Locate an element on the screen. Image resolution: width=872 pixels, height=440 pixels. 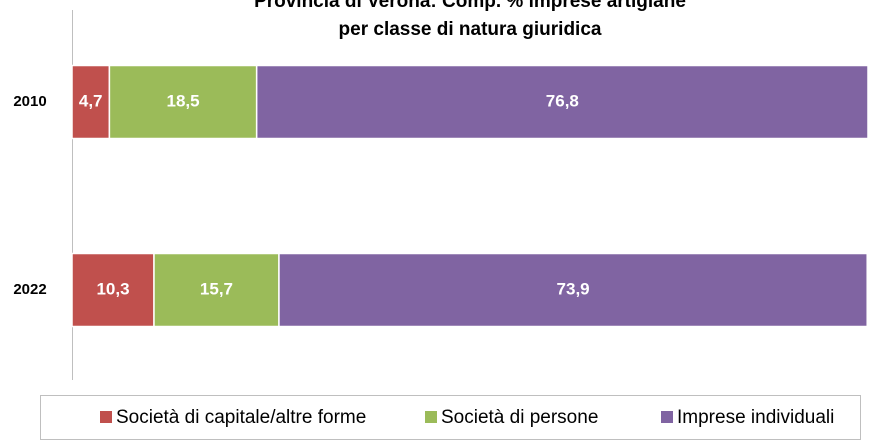
legend-label: Società di capitale/altre forme is located at coordinates (241, 417).